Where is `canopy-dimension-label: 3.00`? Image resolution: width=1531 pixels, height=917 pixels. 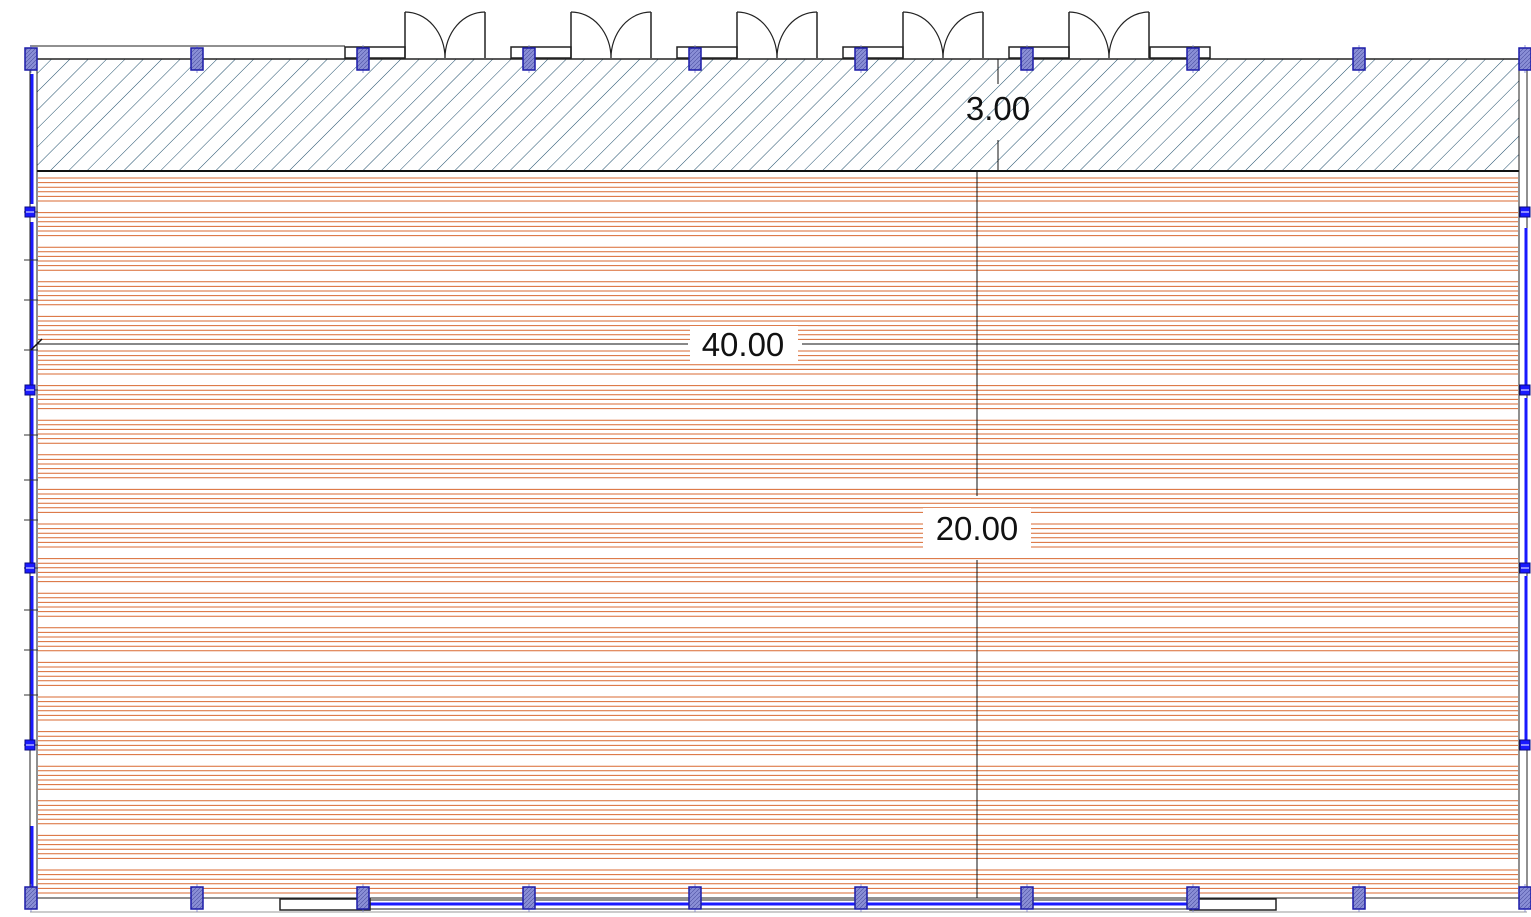 canopy-dimension-label: 3.00 is located at coordinates (998, 108).